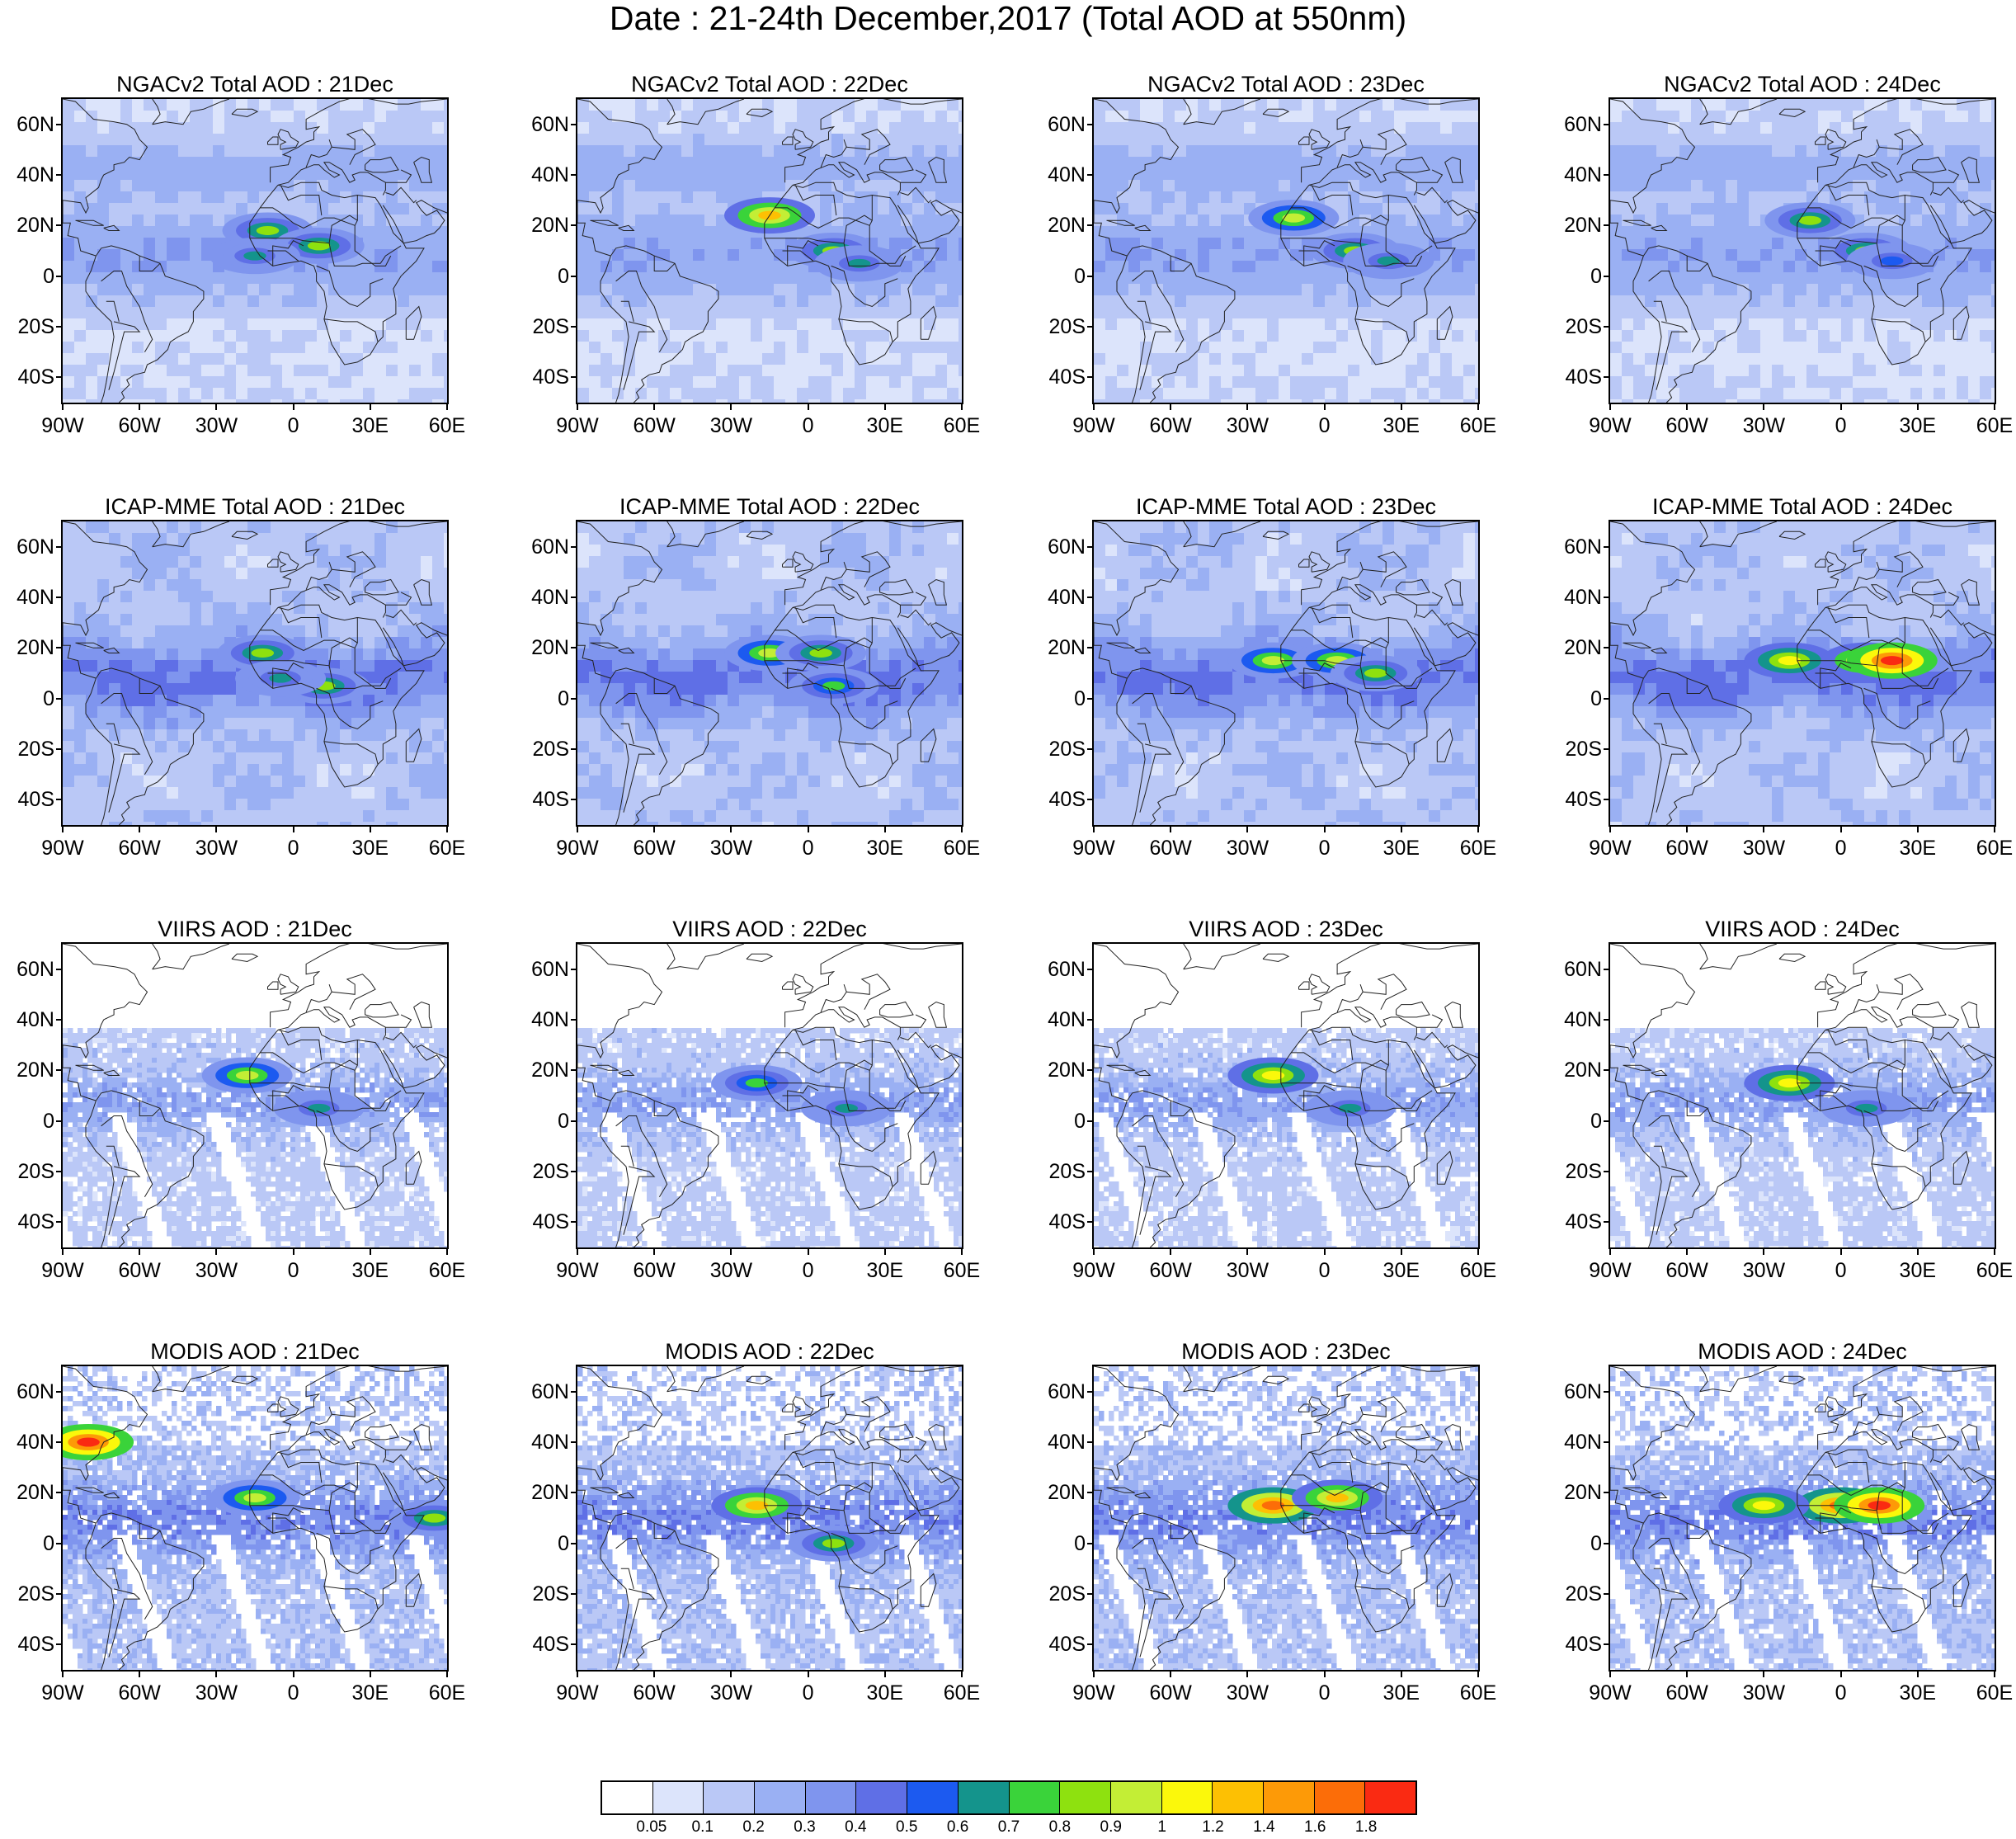  What do you see at coordinates (769, 1351) in the screenshot?
I see `panel-title: MODIS AOD : 22Dec` at bounding box center [769, 1351].